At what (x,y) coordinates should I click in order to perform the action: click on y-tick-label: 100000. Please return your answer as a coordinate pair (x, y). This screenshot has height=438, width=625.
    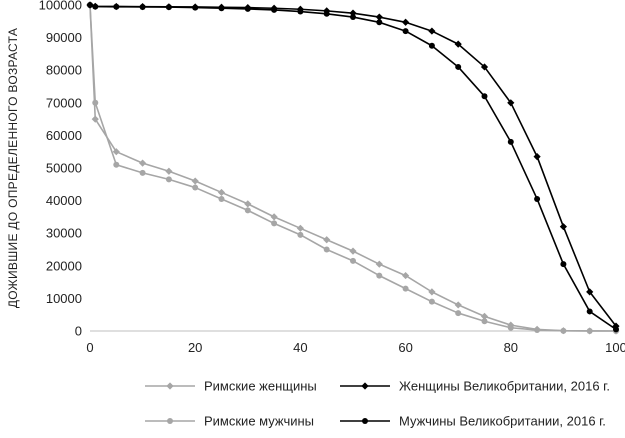
    Looking at the image, I should click on (60, 6).